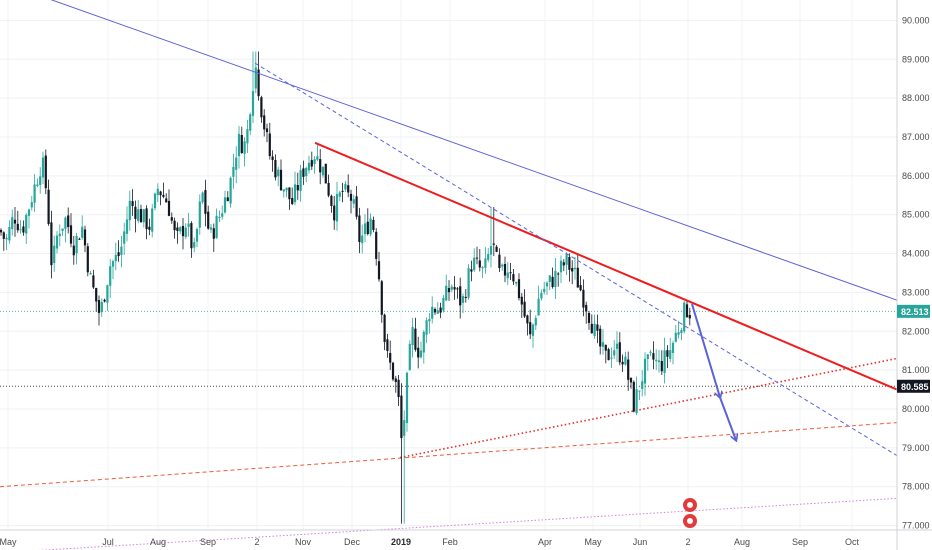 The height and width of the screenshot is (550, 932). Describe the element at coordinates (916, 137) in the screenshot. I see `y-tick-label: 87.000` at that location.